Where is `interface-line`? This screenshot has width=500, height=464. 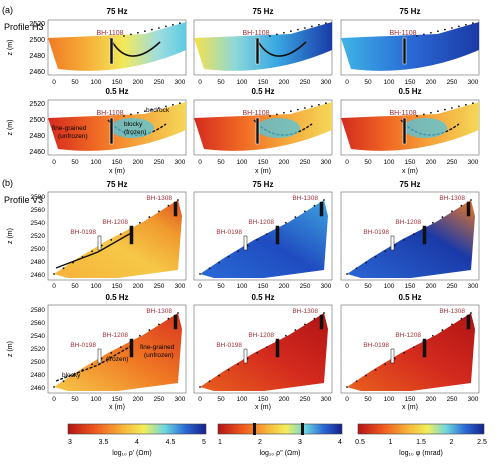
interface-line is located at coordinates (94, 250).